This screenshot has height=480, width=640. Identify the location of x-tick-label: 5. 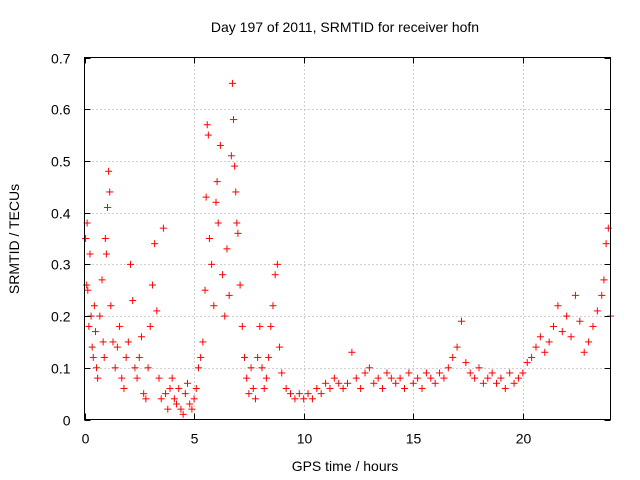
(195, 439).